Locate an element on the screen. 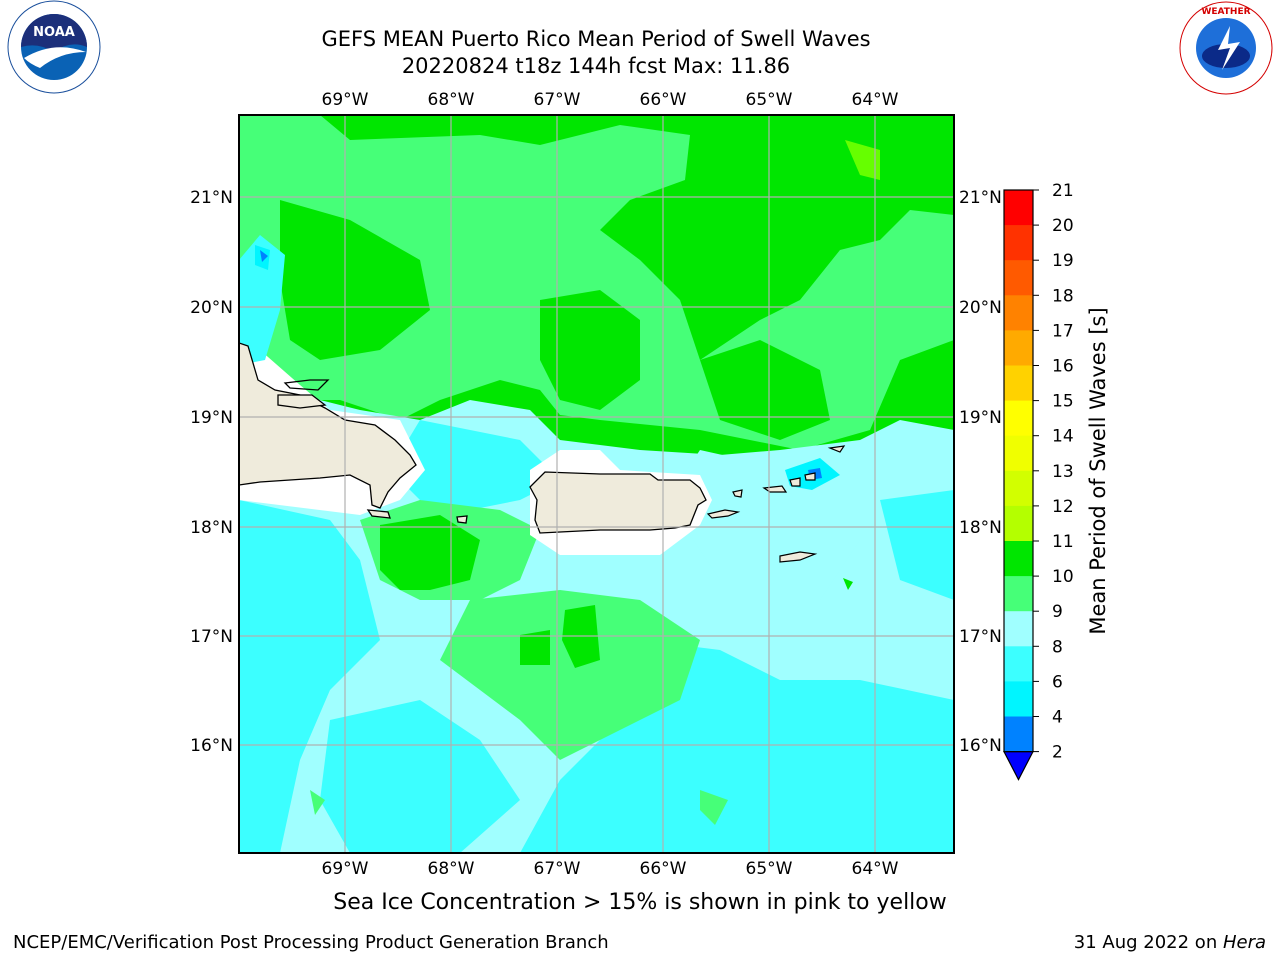  footer-date-text: 31 Aug 2022 on is located at coordinates (1148, 942).